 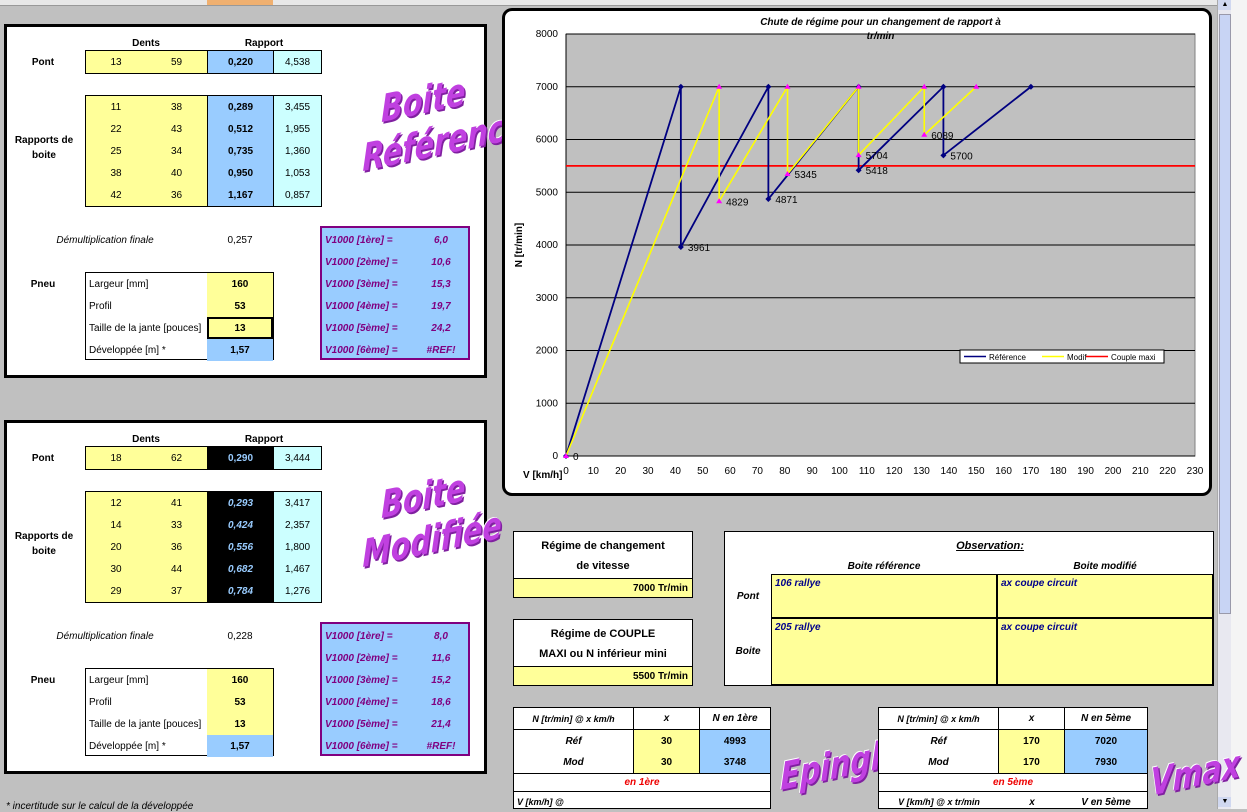 What do you see at coordinates (240, 458) in the screenshot?
I see `mod-pont-rapport: 0,290` at bounding box center [240, 458].